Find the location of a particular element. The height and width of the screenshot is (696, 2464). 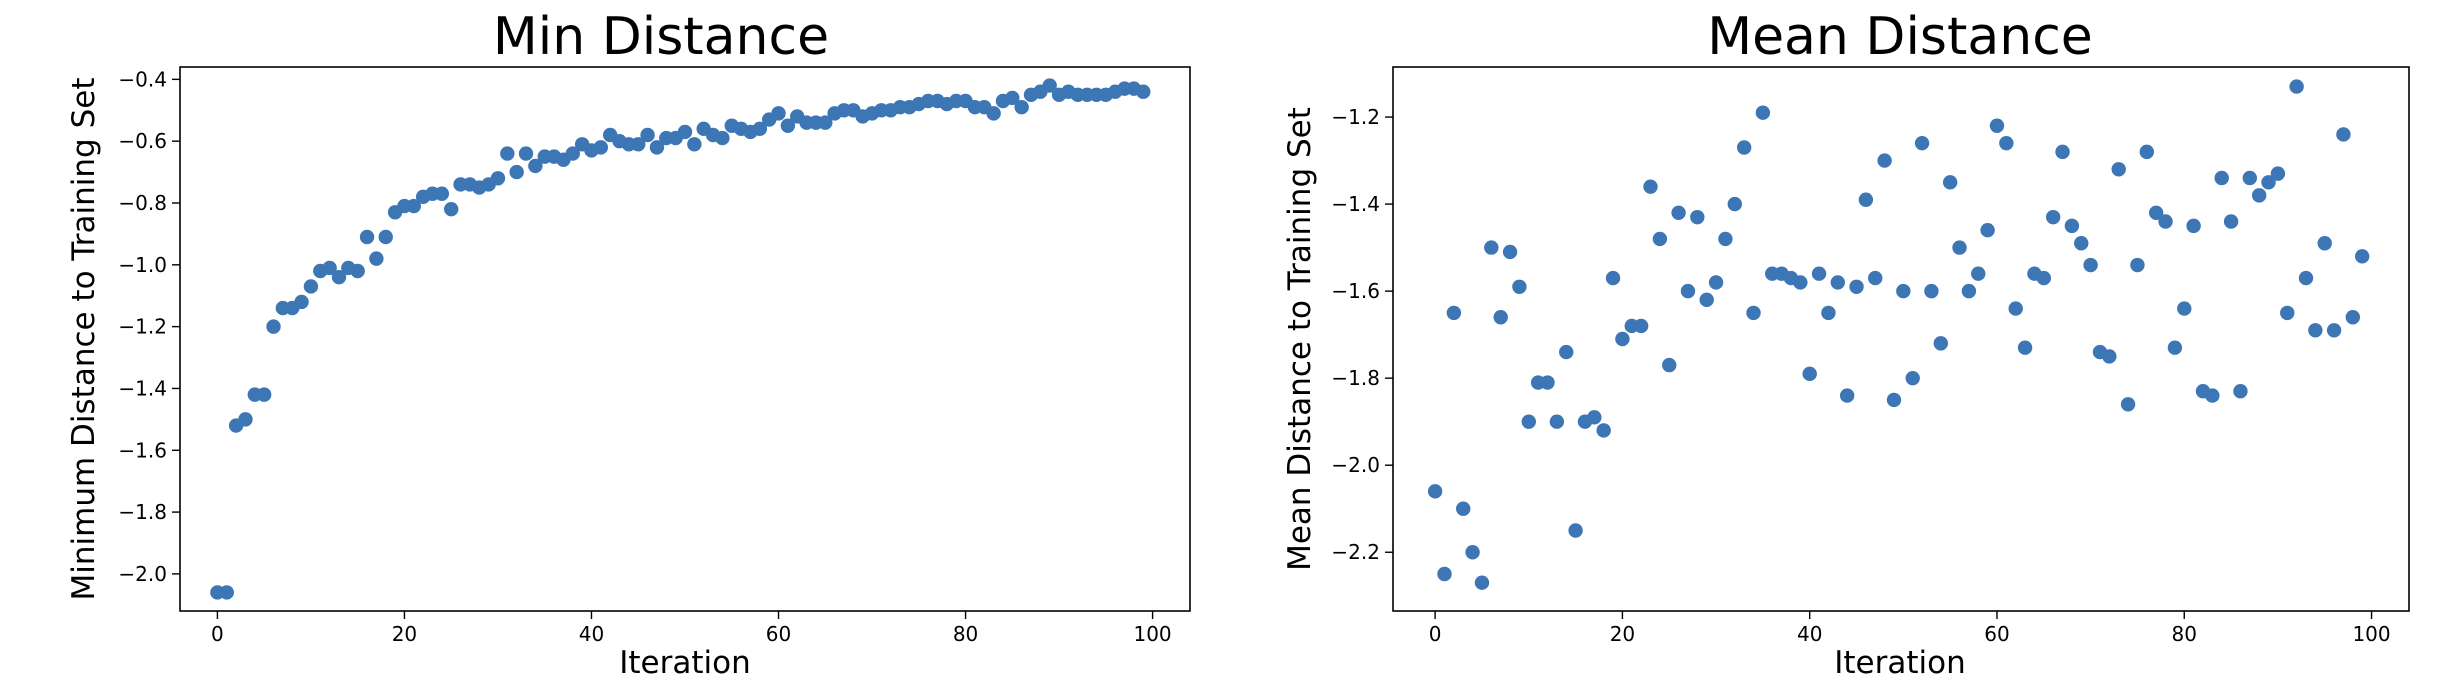

chart-title: Min Distance is located at coordinates (661, 37).